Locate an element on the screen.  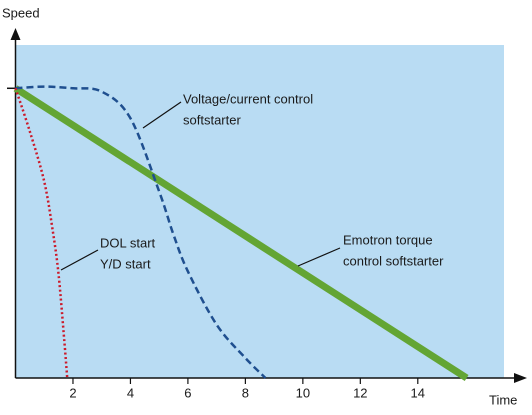
annotation-text: Y/D start is located at coordinates (125, 263).